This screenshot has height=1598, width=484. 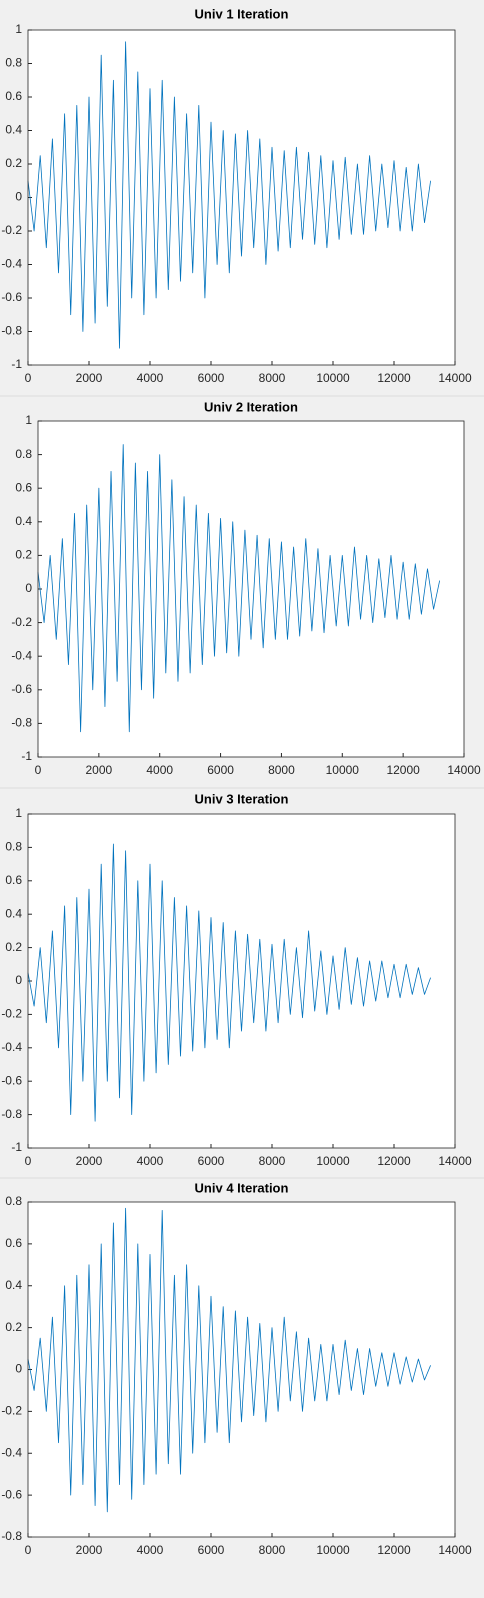 What do you see at coordinates (251, 406) in the screenshot?
I see `chart-title: Univ 2 Iteration` at bounding box center [251, 406].